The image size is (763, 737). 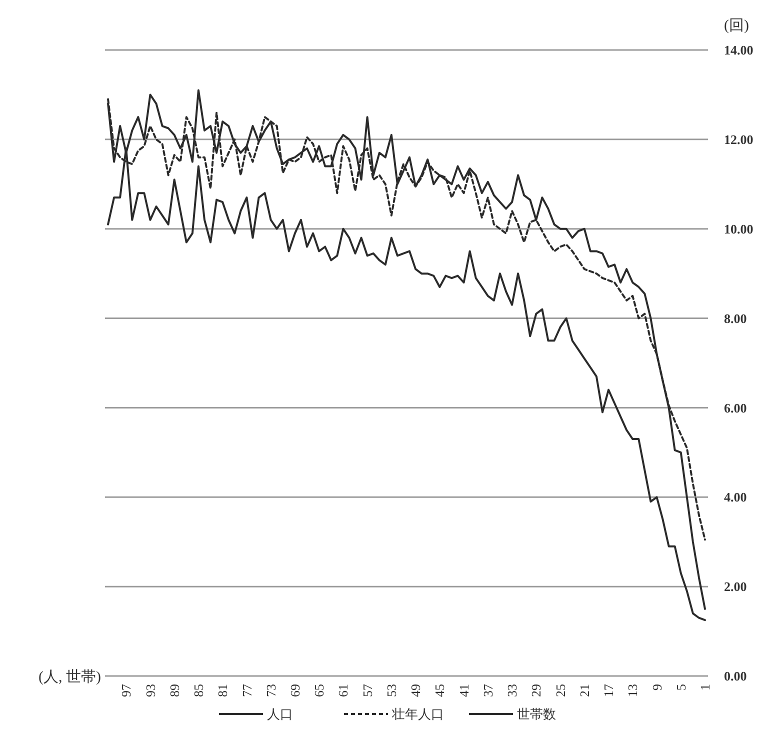 I want to click on x-tick-label: 57, so click(x=367, y=690).